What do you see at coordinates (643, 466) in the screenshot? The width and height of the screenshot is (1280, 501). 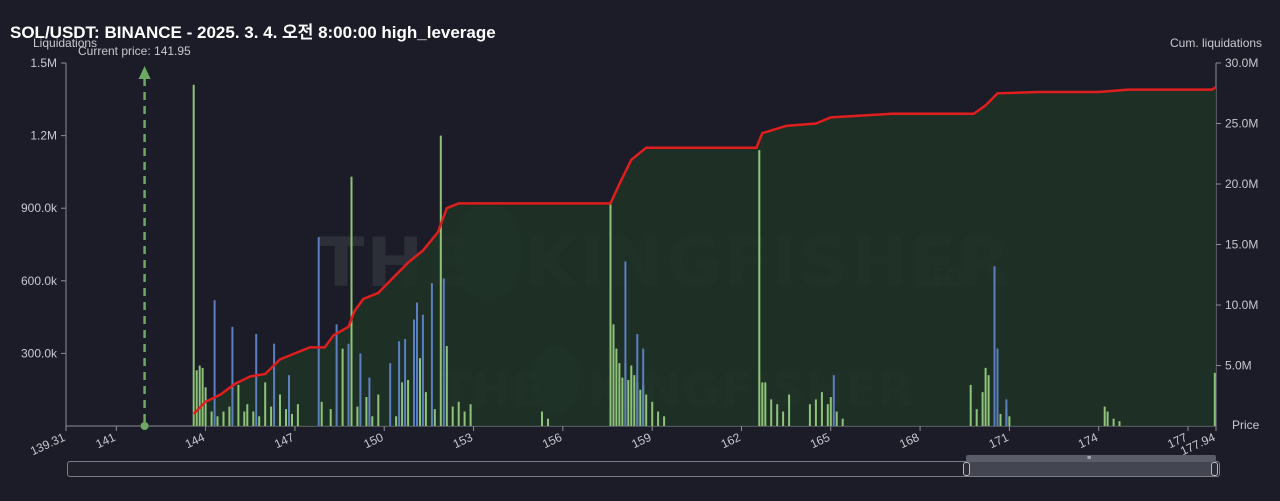 I see `zoom-slider: ≡` at bounding box center [643, 466].